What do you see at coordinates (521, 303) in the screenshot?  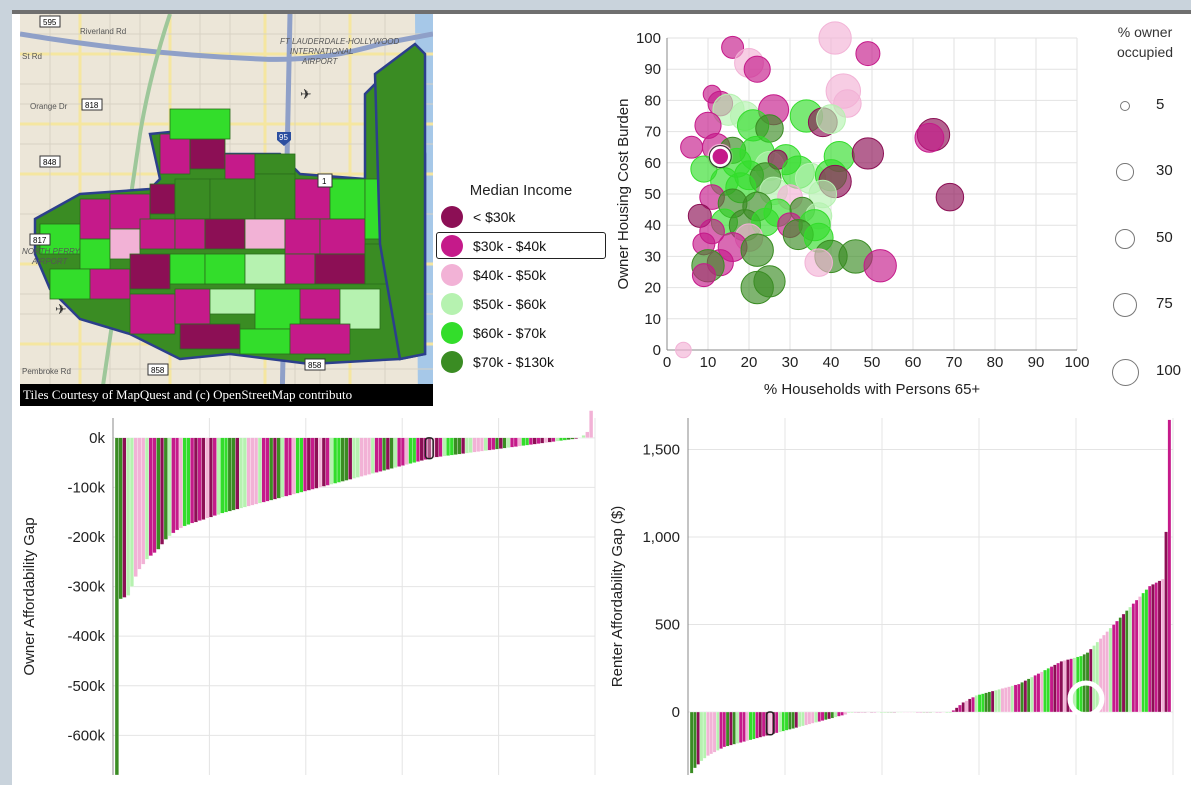 I see `legend-item-50k-60k: $50k - $60k` at bounding box center [521, 303].